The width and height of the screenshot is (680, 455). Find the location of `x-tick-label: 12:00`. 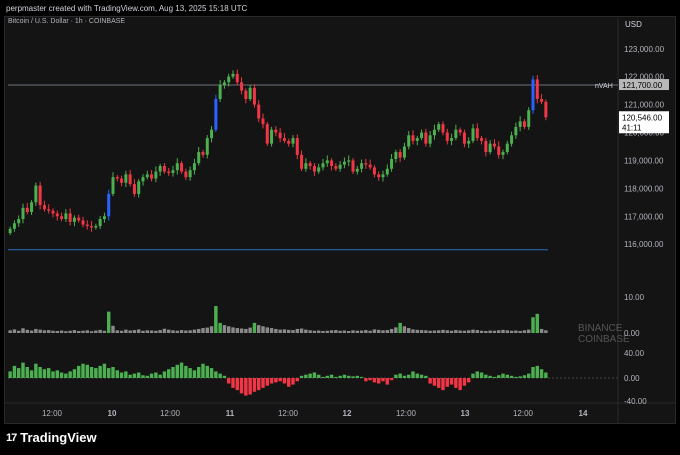

x-tick-label: 12:00 is located at coordinates (170, 413).